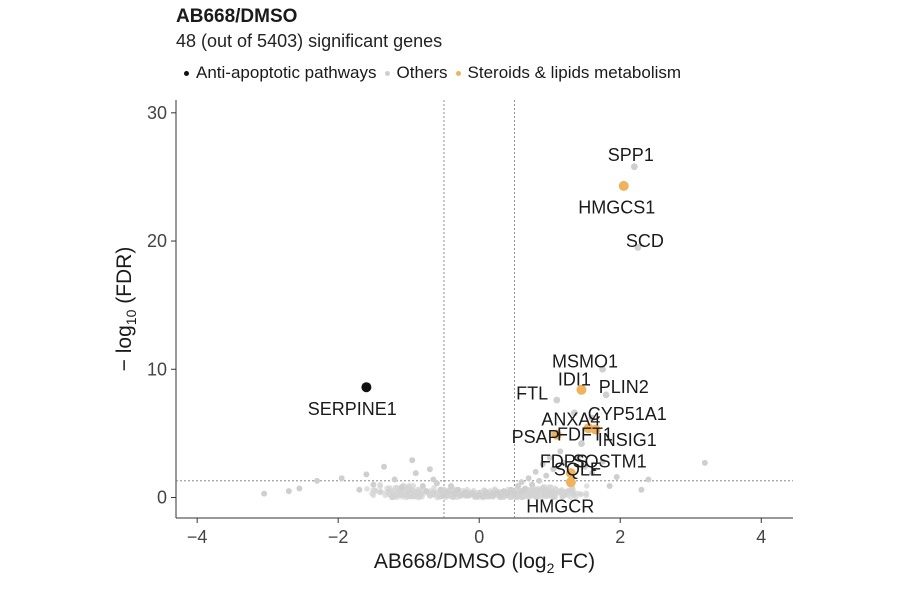 This screenshot has height=594, width=900. I want to click on gene-label-fdps: FDPS, so click(564, 462).